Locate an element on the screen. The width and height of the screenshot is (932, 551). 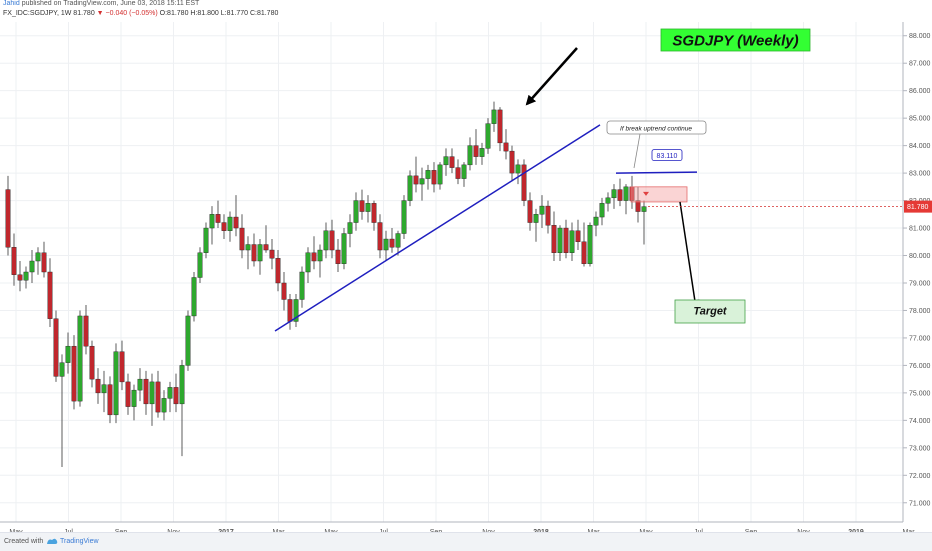
callout-box is located at coordinates (656, 127).